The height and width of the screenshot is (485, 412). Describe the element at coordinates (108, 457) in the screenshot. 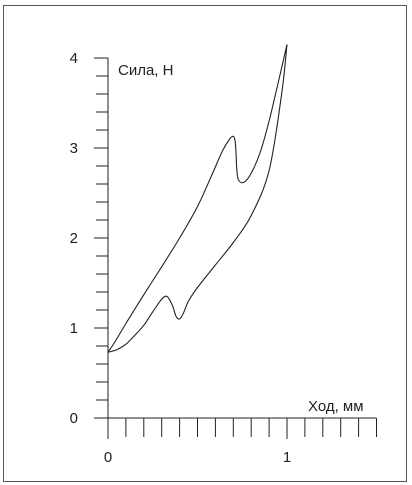

I see `x-tick-label: 0` at that location.